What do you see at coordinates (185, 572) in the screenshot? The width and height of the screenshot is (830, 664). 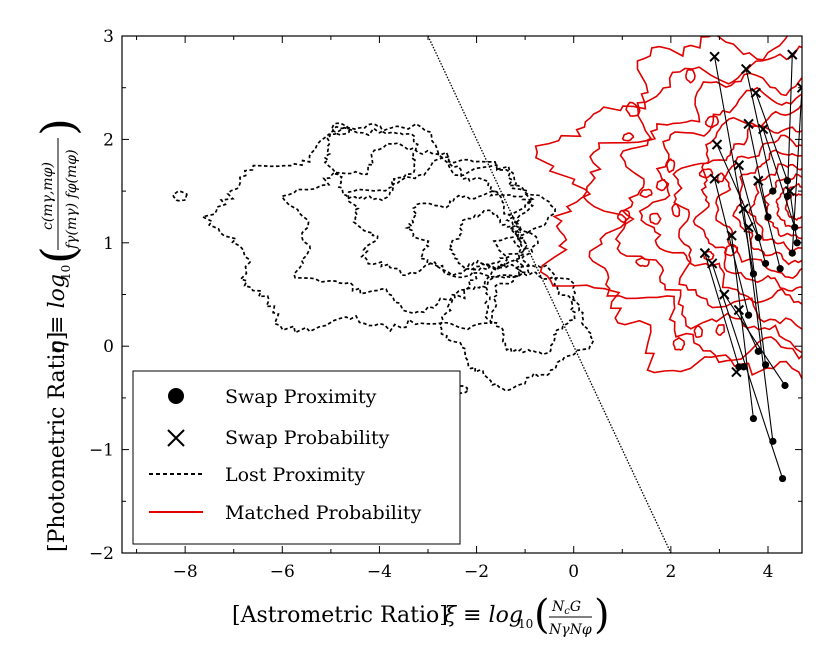 I see `x-tick-label: −8` at bounding box center [185, 572].